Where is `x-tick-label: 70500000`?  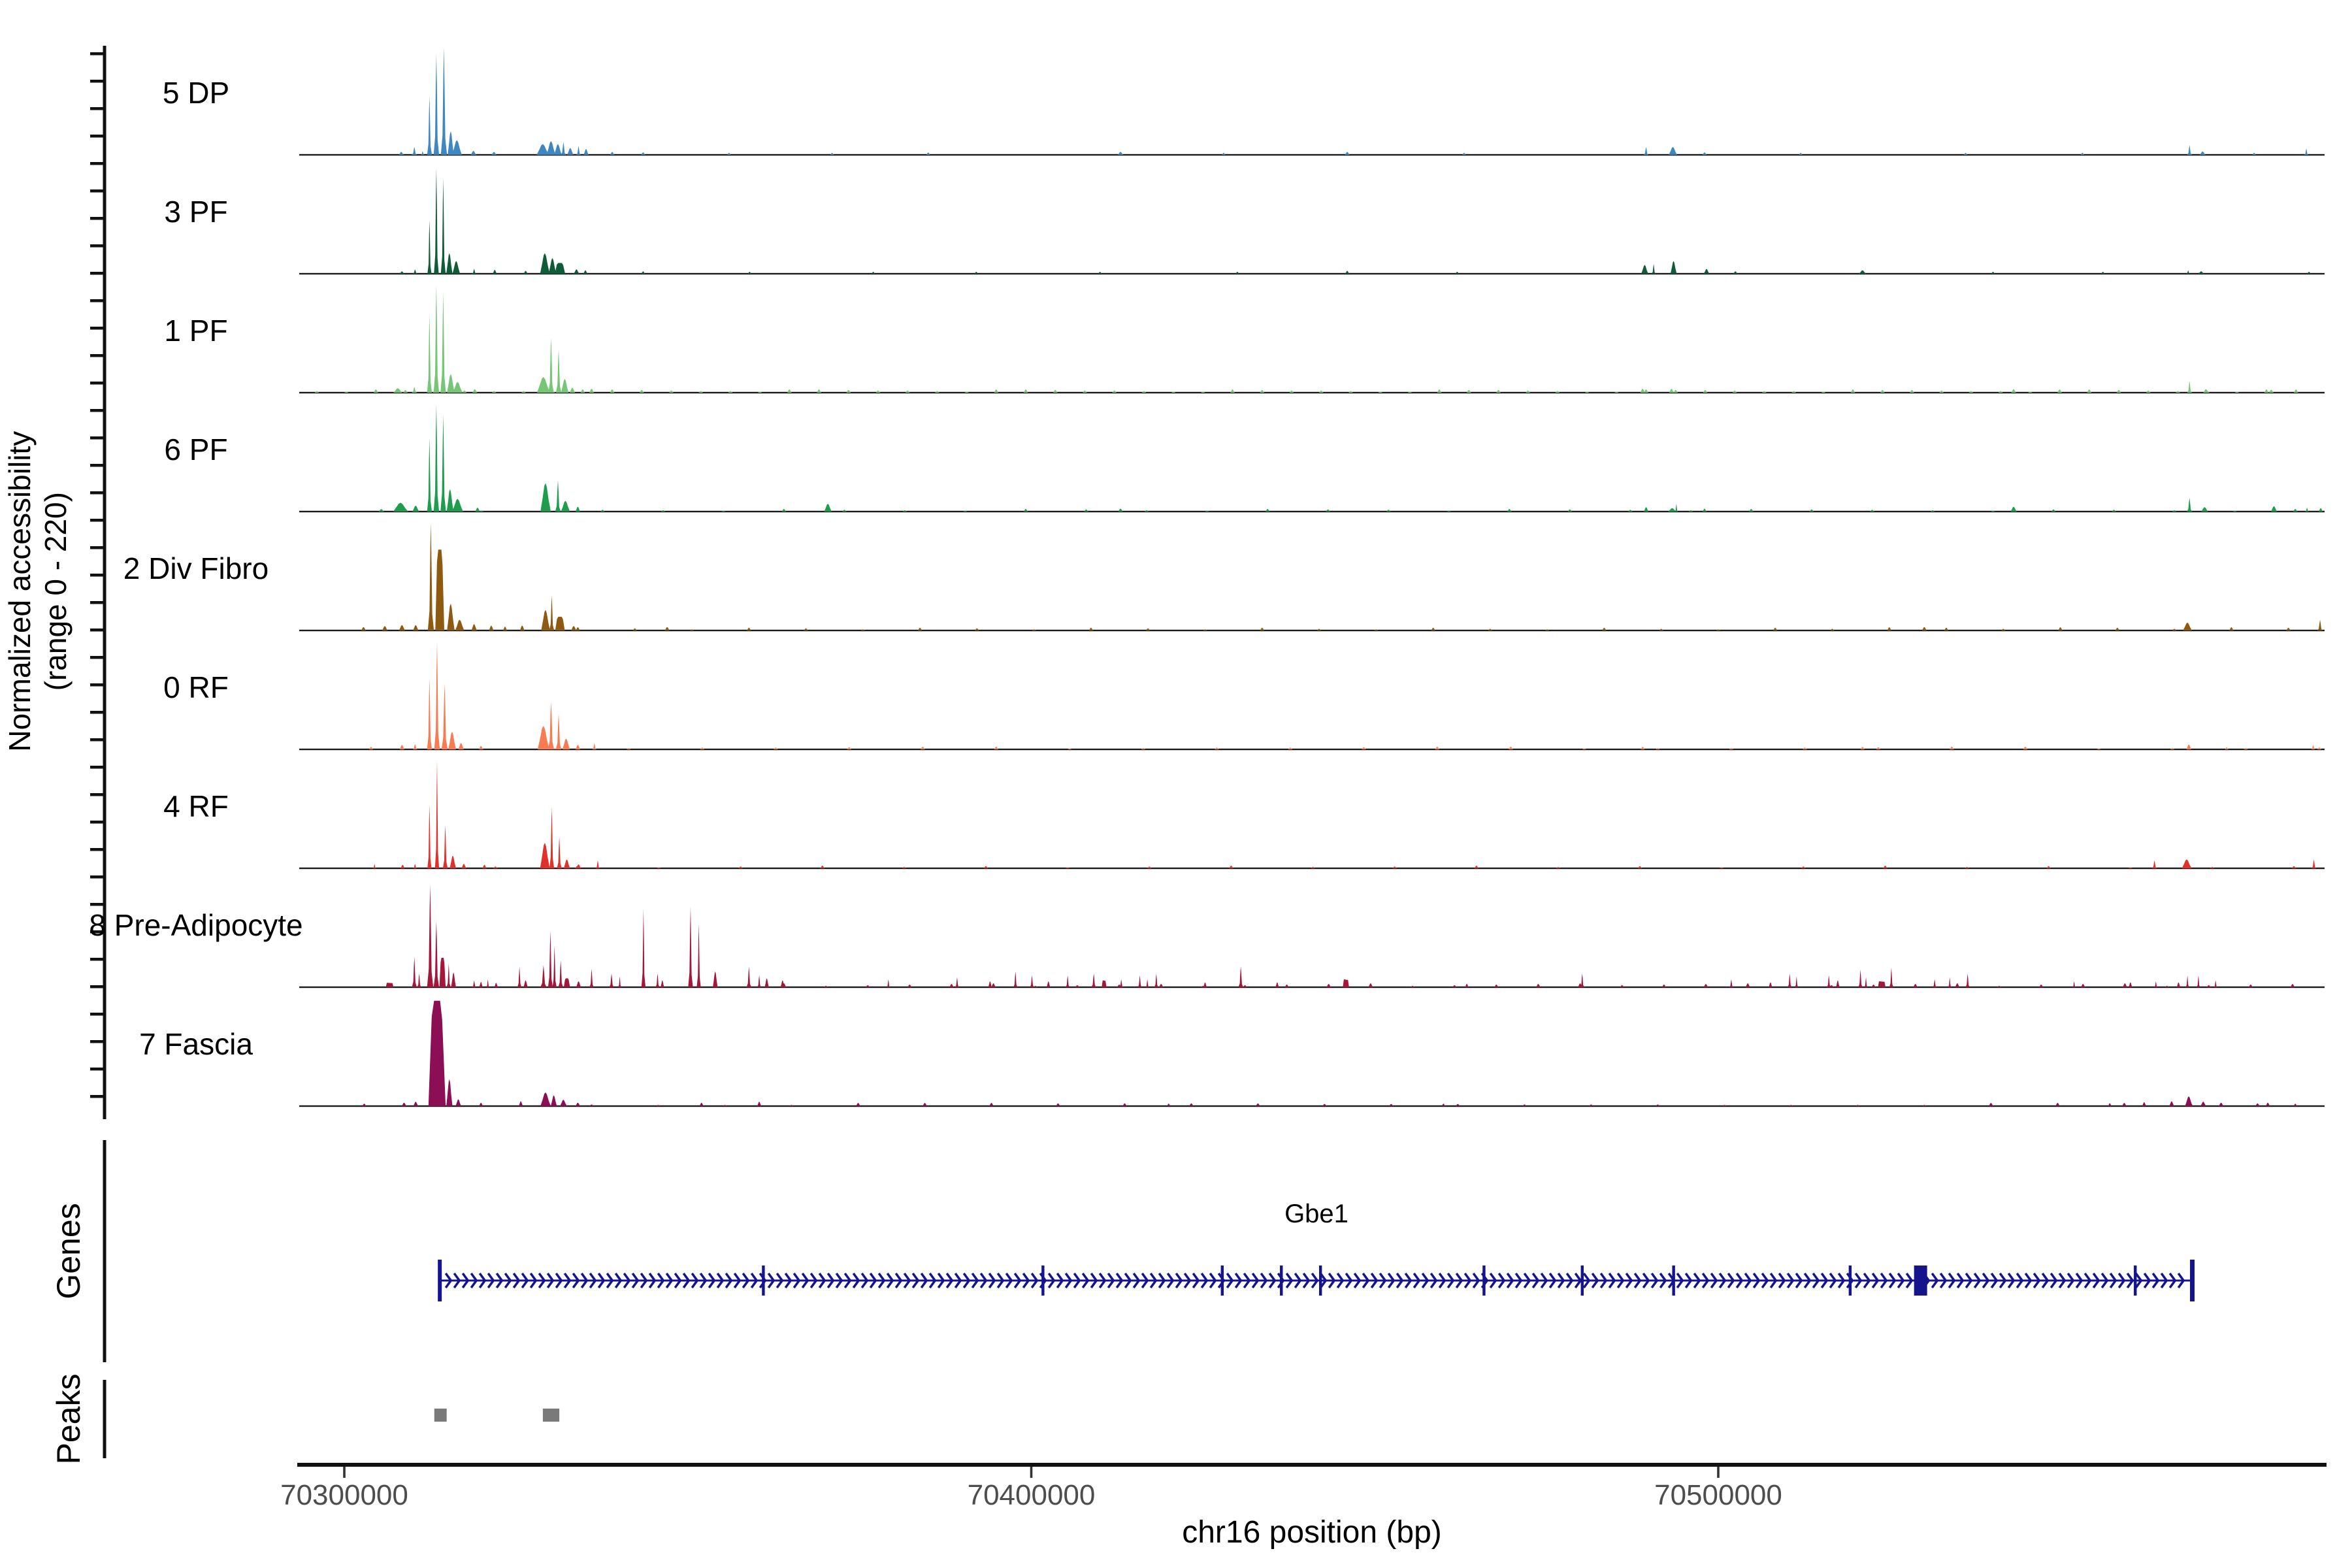
x-tick-label: 70500000 is located at coordinates (1718, 1495).